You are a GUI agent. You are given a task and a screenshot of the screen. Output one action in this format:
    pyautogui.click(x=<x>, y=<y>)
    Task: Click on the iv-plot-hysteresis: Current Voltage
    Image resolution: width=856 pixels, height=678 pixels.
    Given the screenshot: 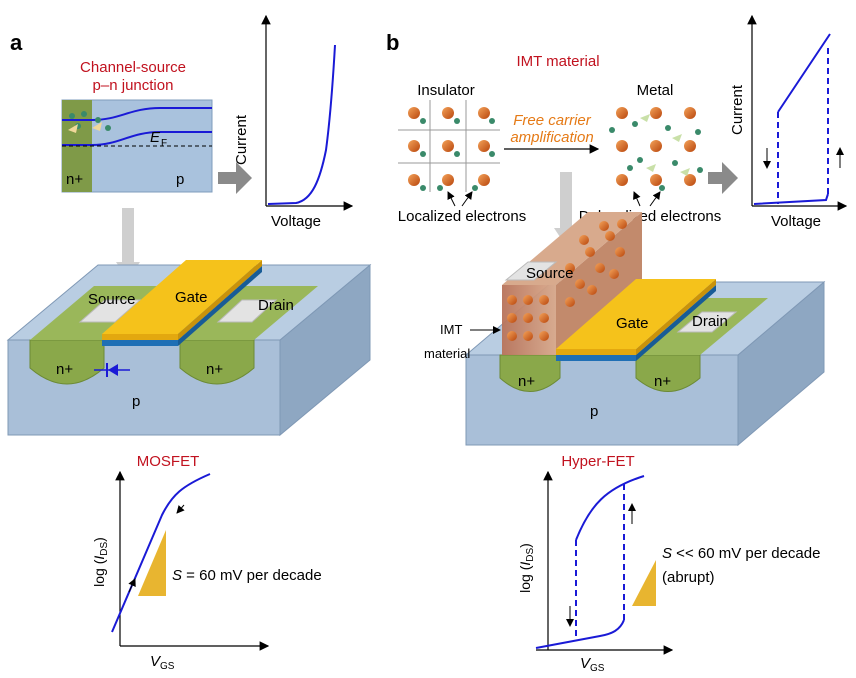 What is the action you would take?
    pyautogui.click(x=788, y=122)
    